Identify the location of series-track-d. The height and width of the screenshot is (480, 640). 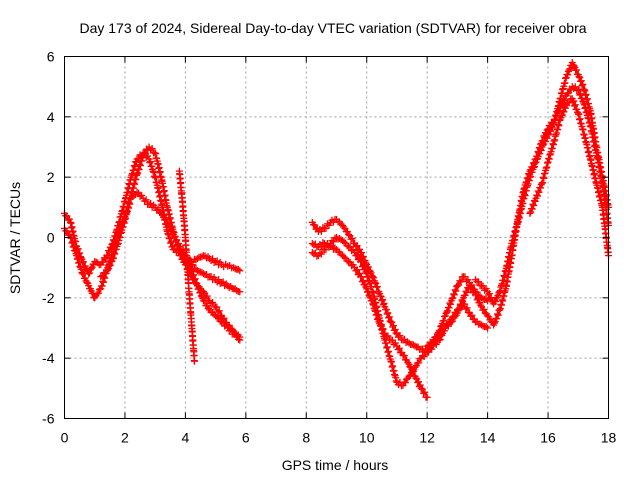
(186, 266).